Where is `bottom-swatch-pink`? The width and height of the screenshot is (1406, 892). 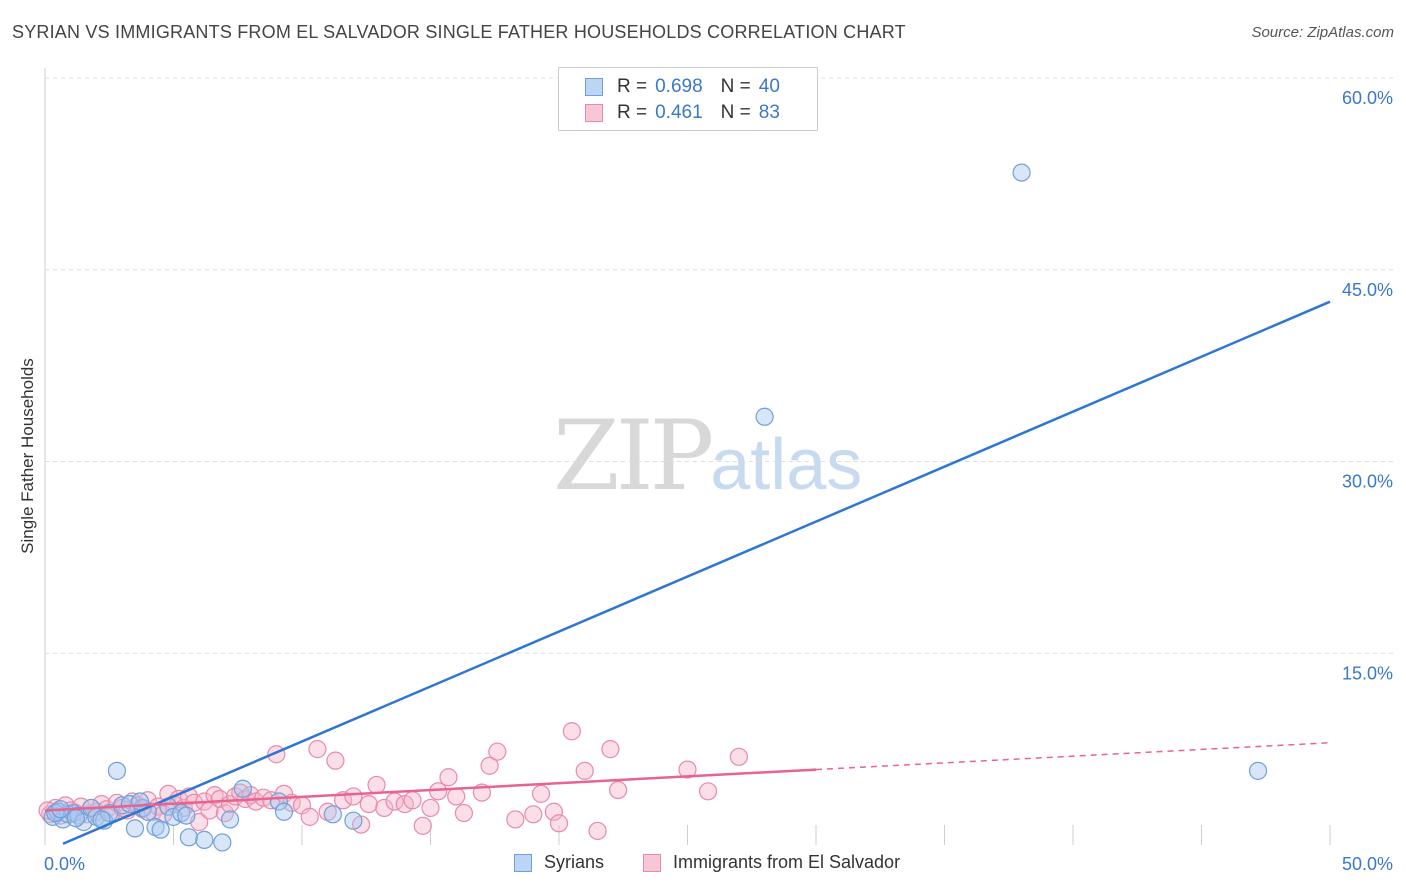 bottom-swatch-pink is located at coordinates (652, 862).